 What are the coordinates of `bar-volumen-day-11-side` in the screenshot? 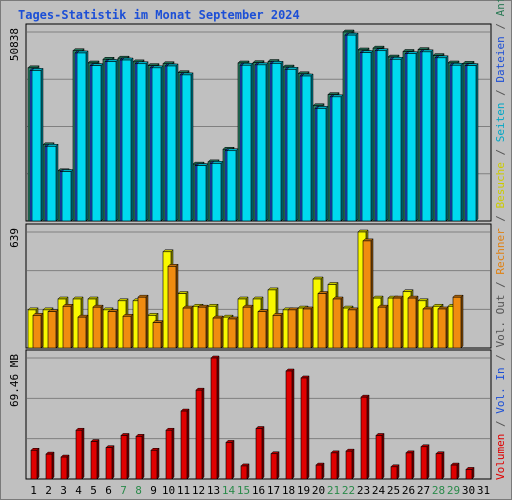 It's located at (188, 444).